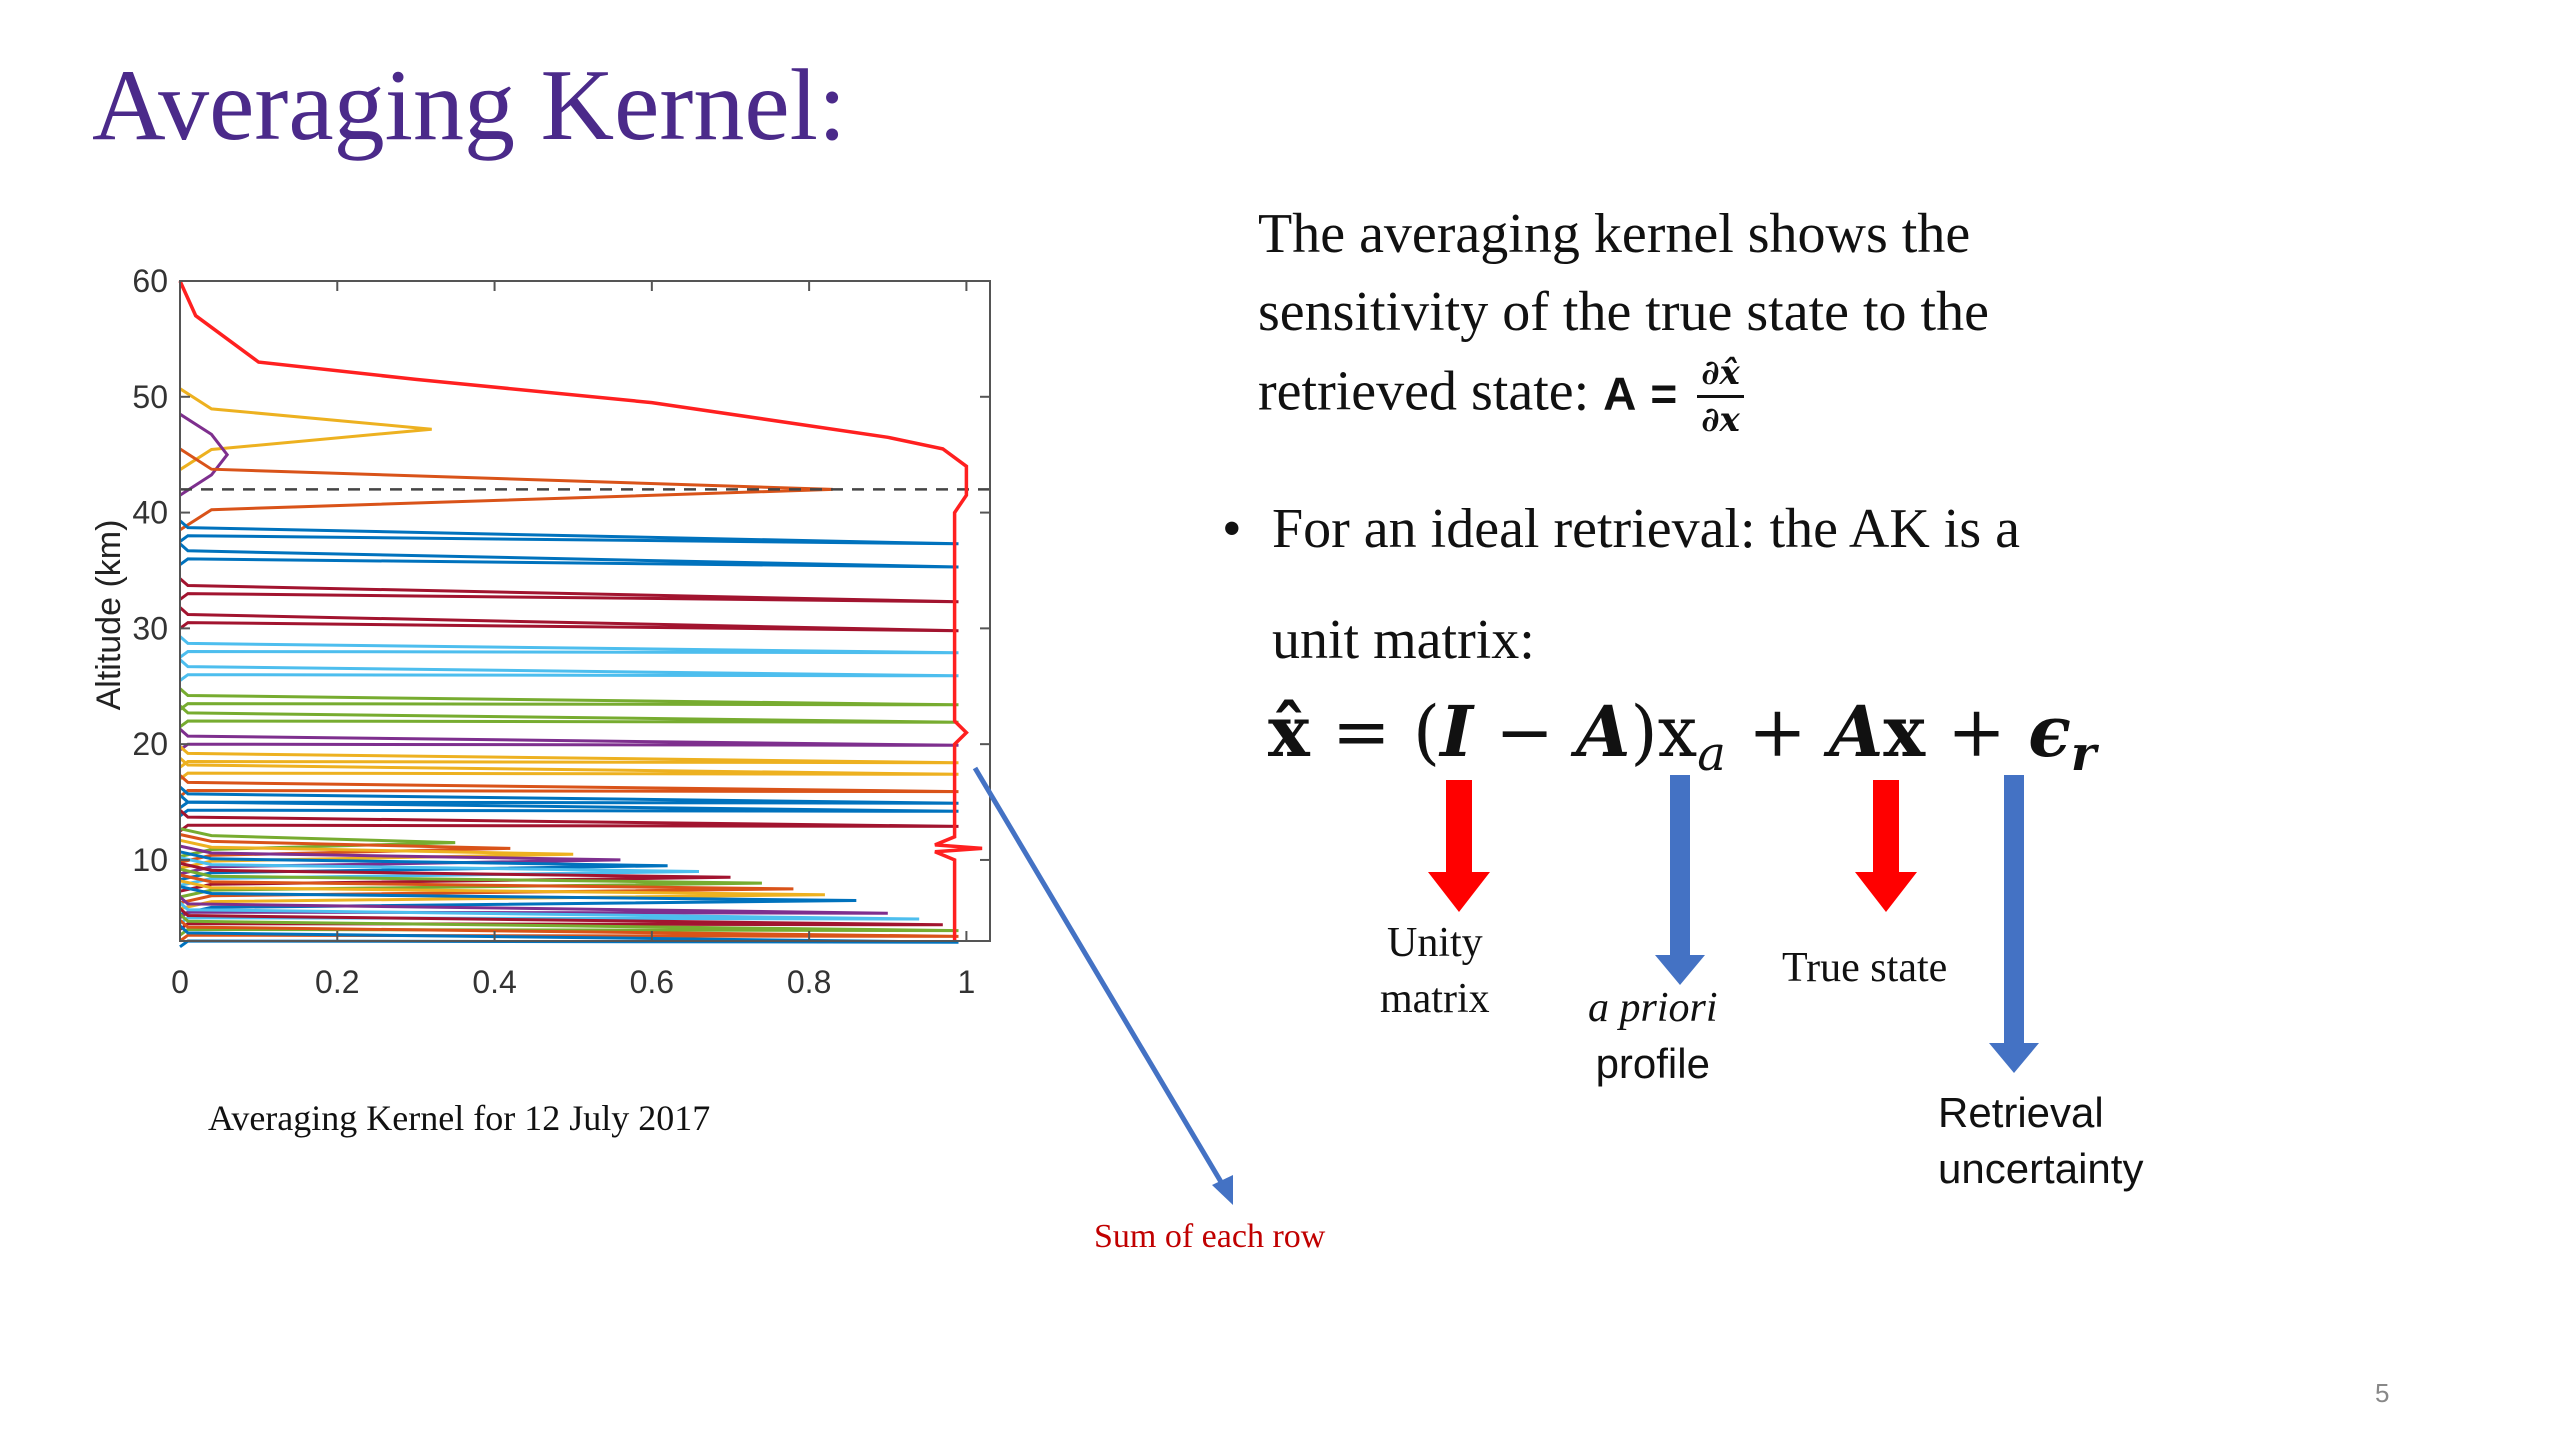 The height and width of the screenshot is (1440, 2560). What do you see at coordinates (180, 982) in the screenshot?
I see `x-tick-label-0: 0` at bounding box center [180, 982].